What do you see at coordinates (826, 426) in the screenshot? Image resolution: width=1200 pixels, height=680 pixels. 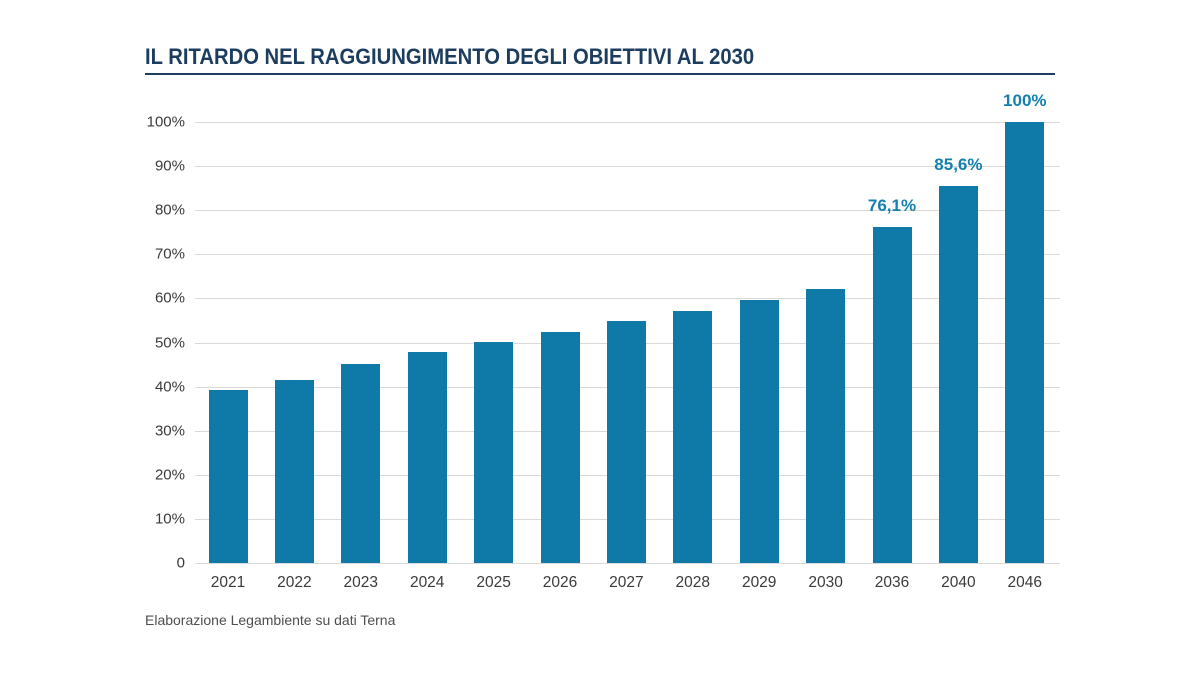 I see `bar-2030` at bounding box center [826, 426].